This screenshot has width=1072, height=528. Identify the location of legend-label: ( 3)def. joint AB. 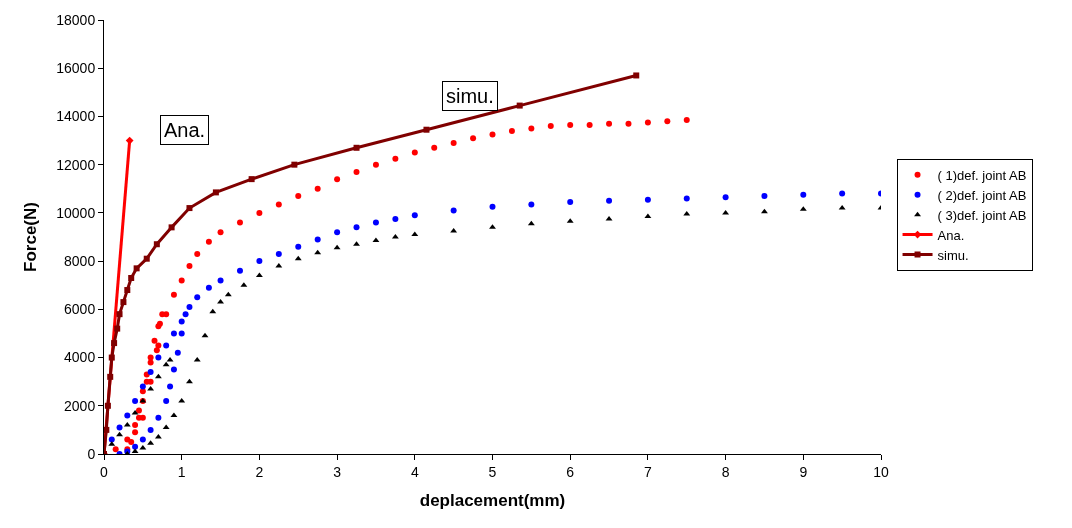
(982, 215).